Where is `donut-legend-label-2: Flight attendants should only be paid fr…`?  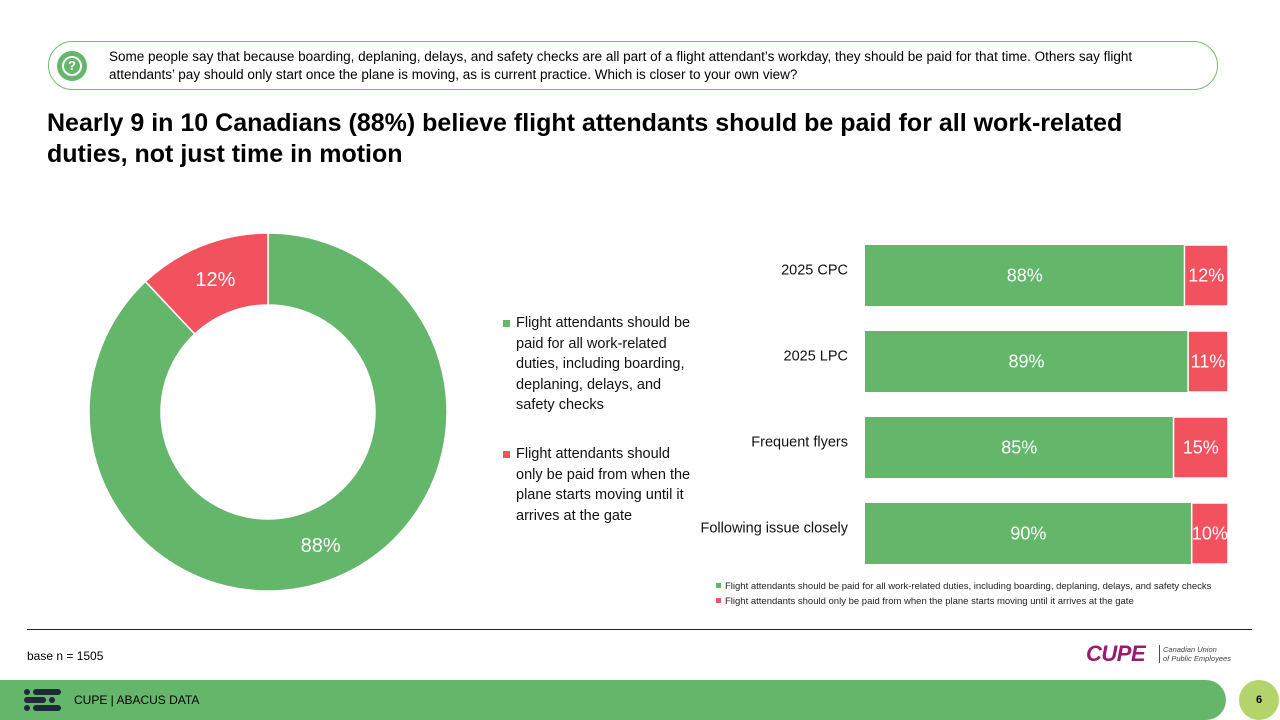 donut-legend-label-2: Flight attendants should only be paid fr… is located at coordinates (603, 485).